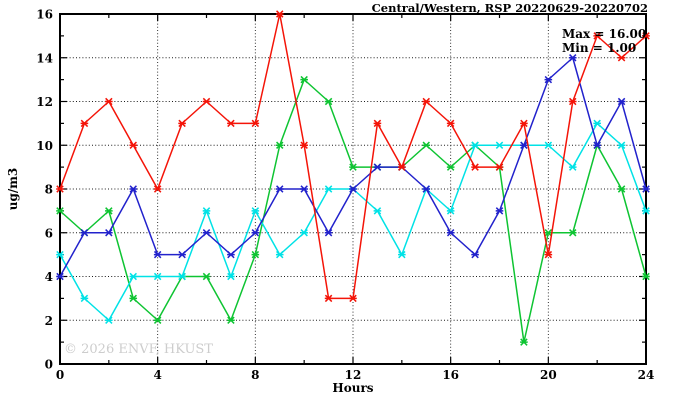 The width and height of the screenshot is (674, 409). Describe the element at coordinates (353, 388) in the screenshot. I see `x-axis-title: Hours` at that location.